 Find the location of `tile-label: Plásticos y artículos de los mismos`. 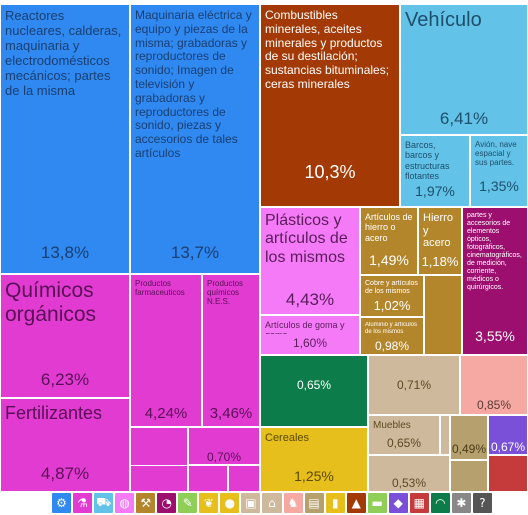

tile-label: Plásticos y artículos de los mismos is located at coordinates (306, 239).